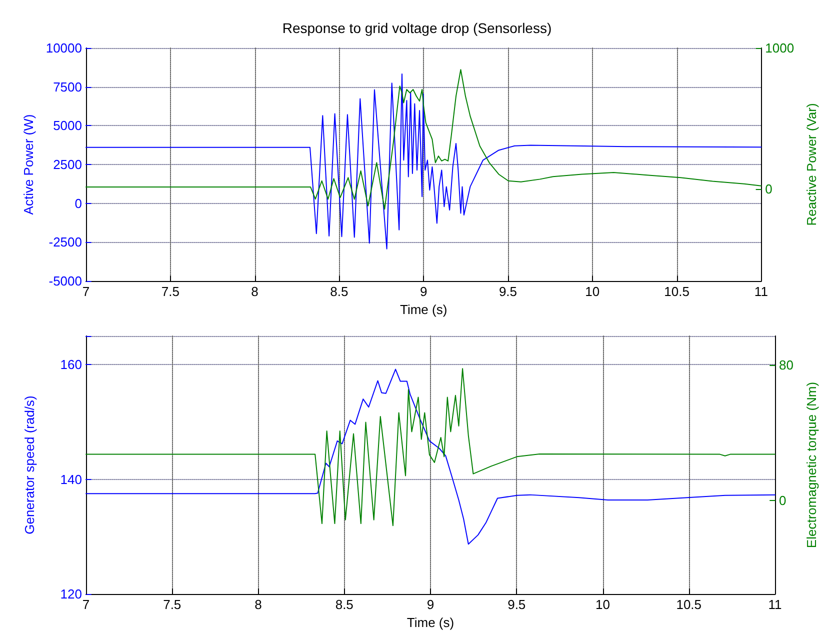 The image size is (834, 642). What do you see at coordinates (71, 479) in the screenshot?
I see `y-tick-label: 140` at bounding box center [71, 479].